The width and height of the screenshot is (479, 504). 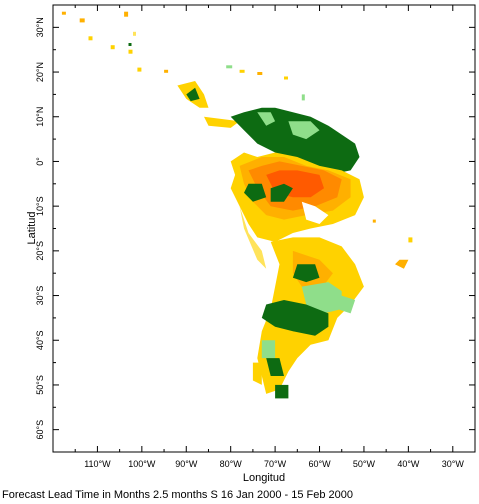 I want to click on lat-tick-label: 0°, so click(x=40, y=161).